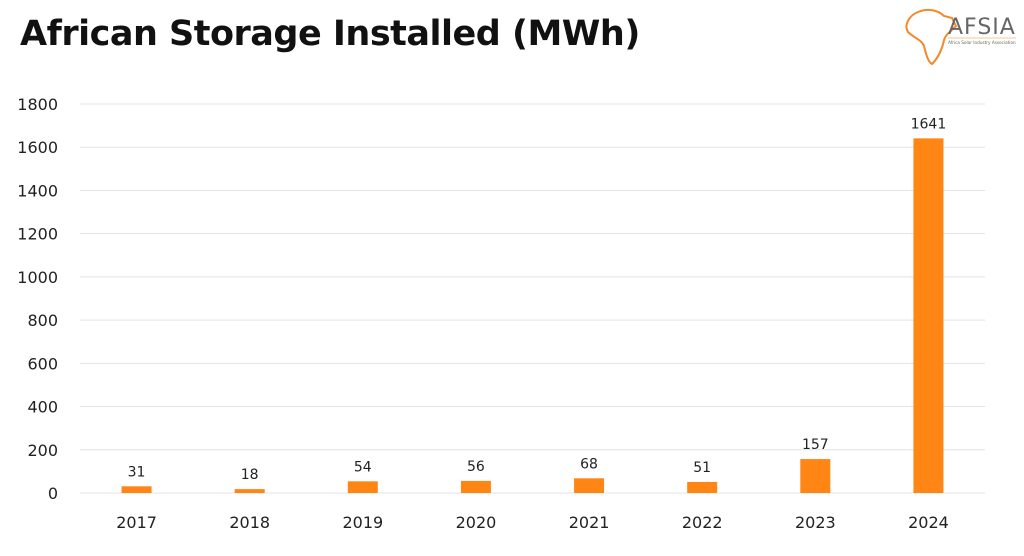  What do you see at coordinates (815, 476) in the screenshot?
I see `bar-2023` at bounding box center [815, 476].